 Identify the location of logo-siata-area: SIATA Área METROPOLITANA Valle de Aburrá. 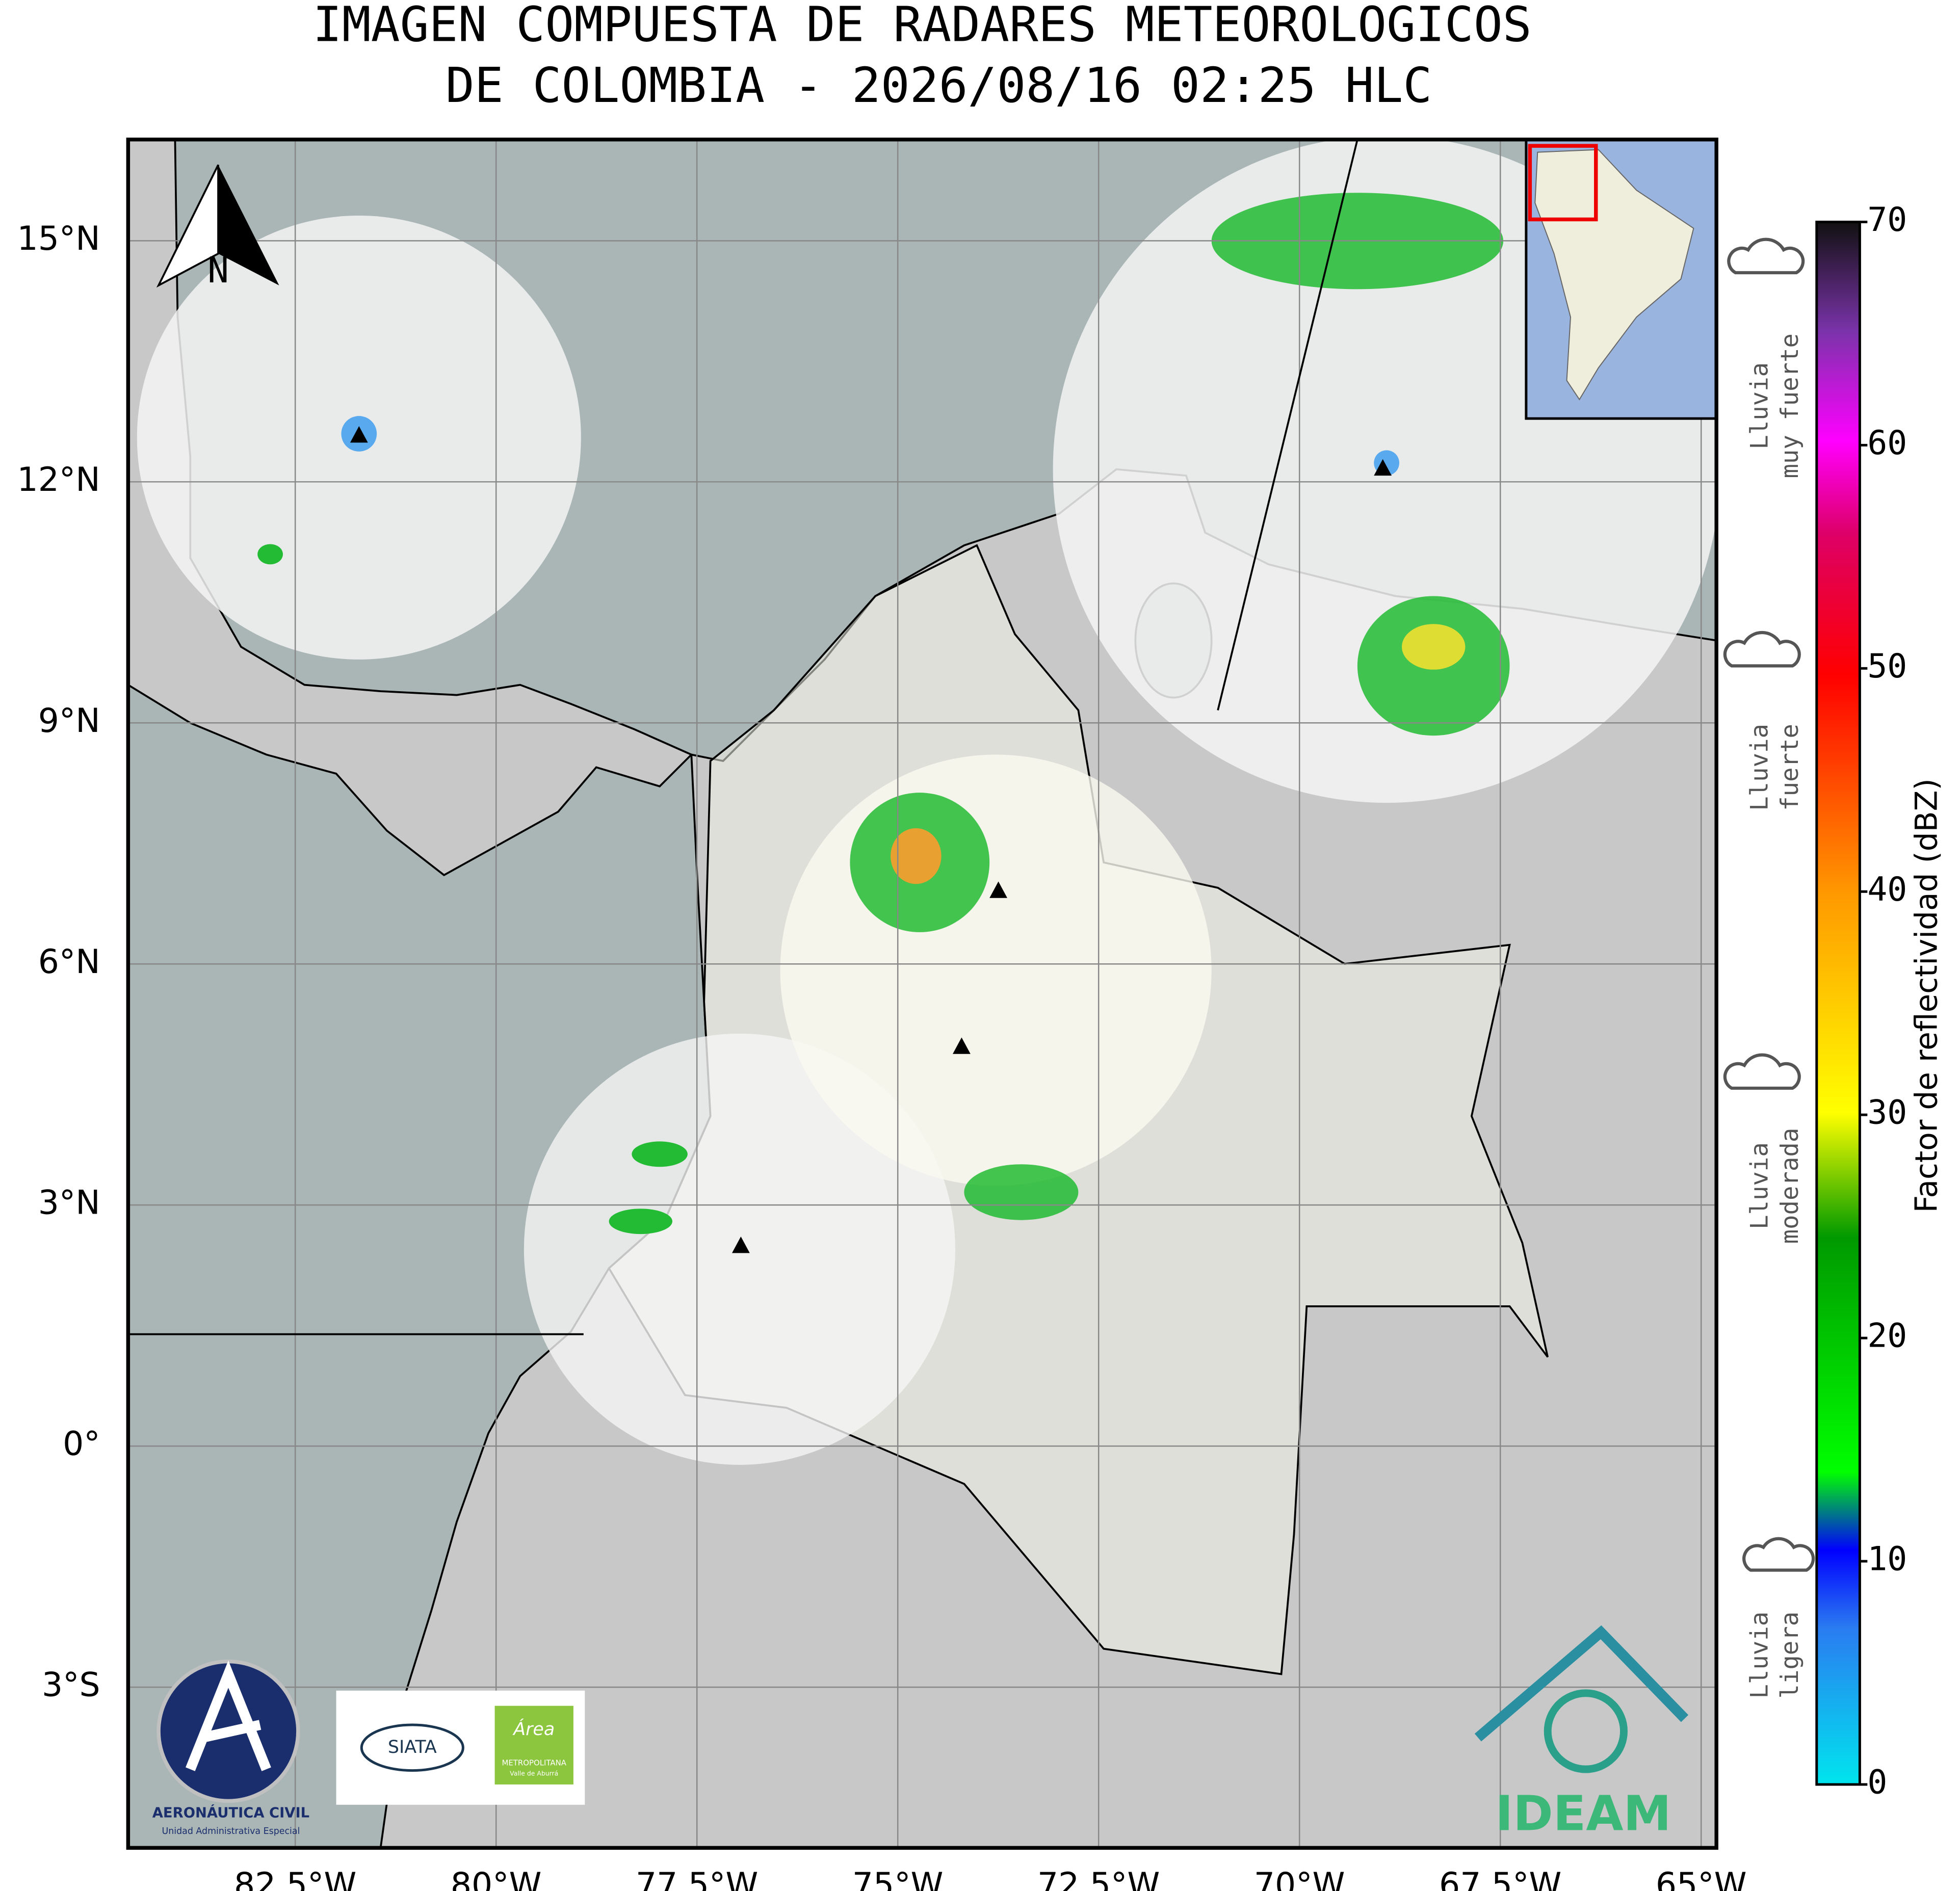
(460, 1747).